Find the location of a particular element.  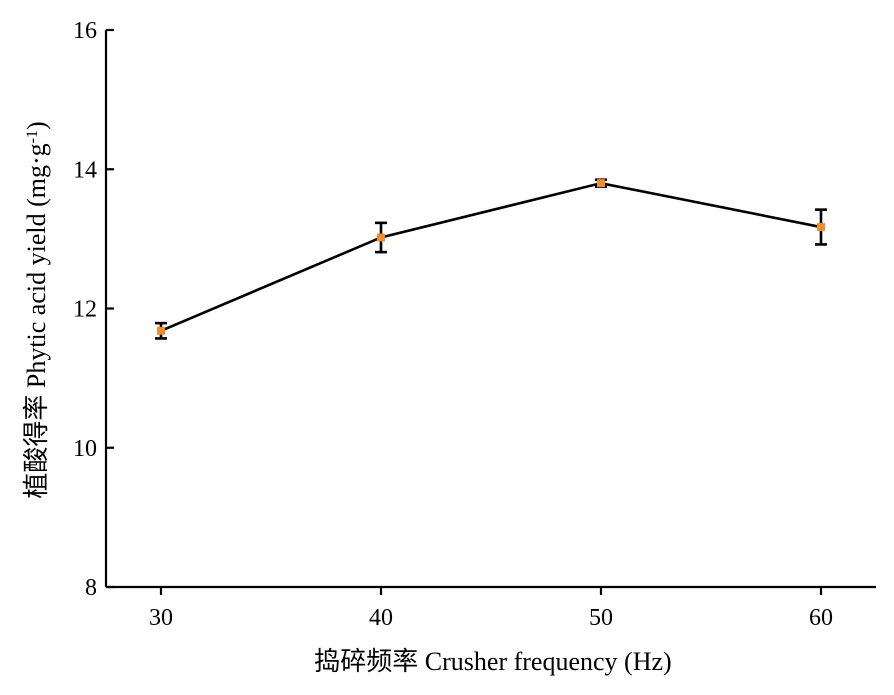

y-tick-label: 8 is located at coordinates (91, 588).